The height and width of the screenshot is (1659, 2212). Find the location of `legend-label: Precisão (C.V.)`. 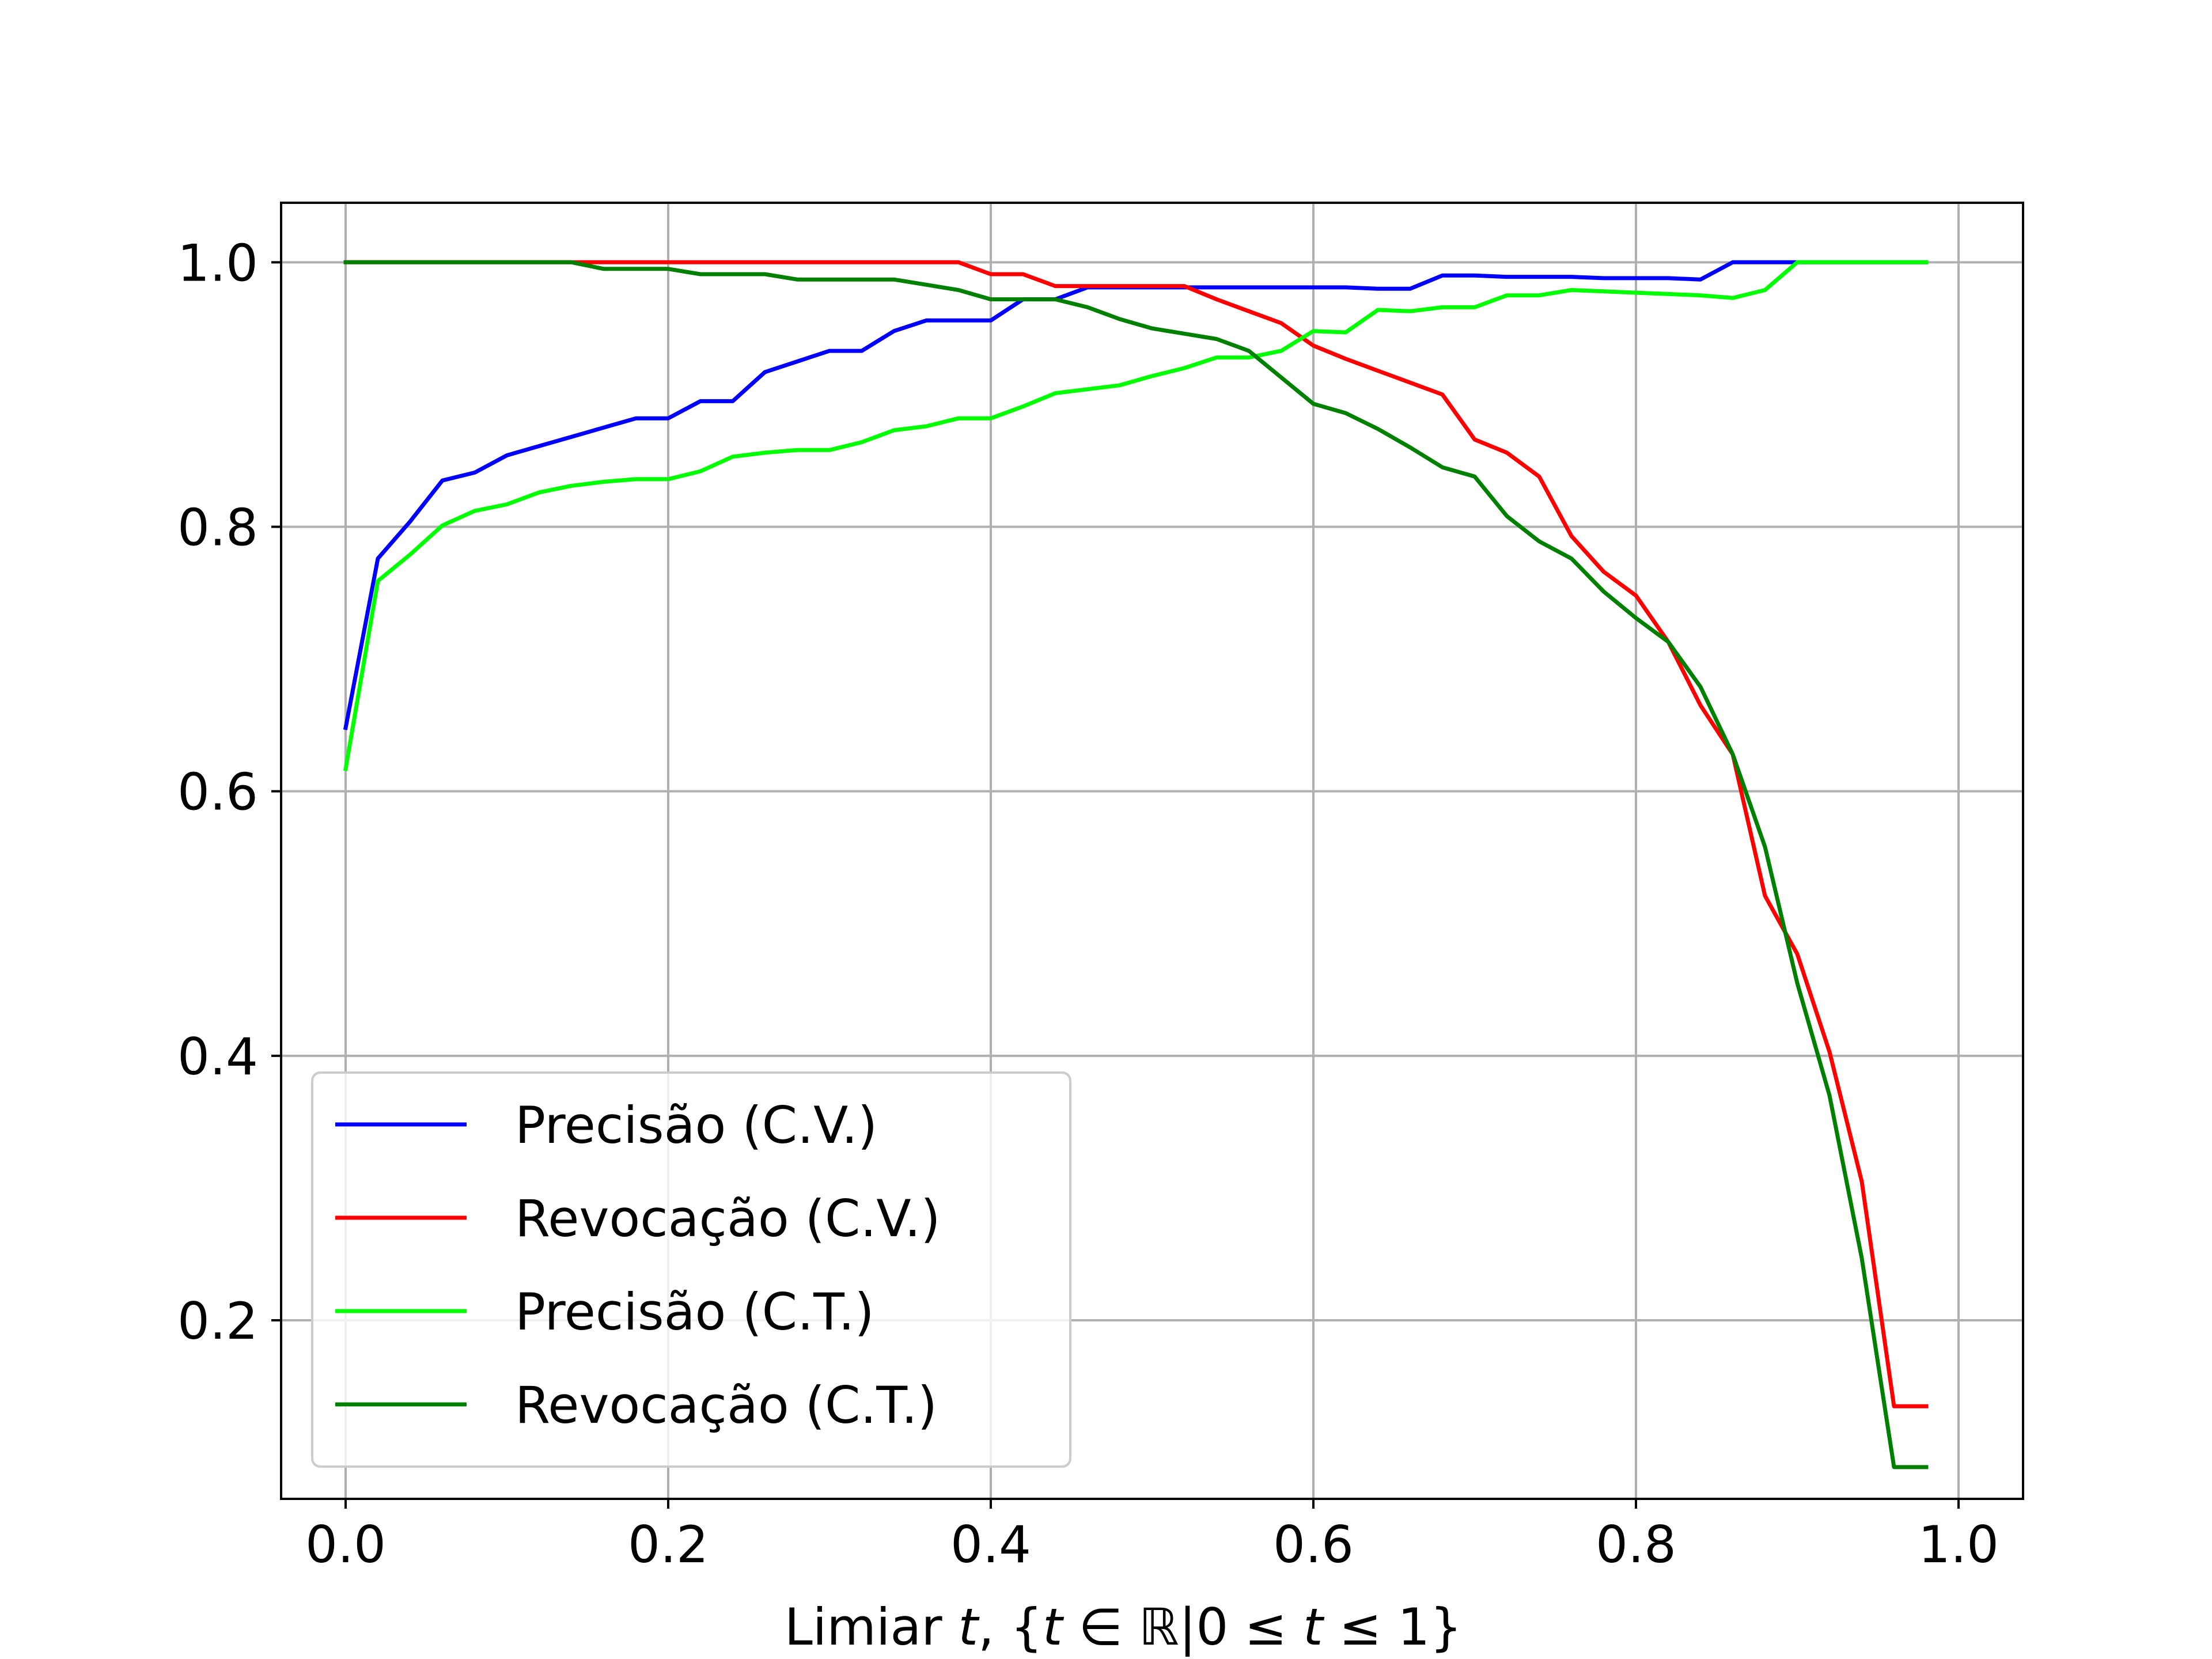

legend-label: Precisão (C.V.) is located at coordinates (696, 1125).